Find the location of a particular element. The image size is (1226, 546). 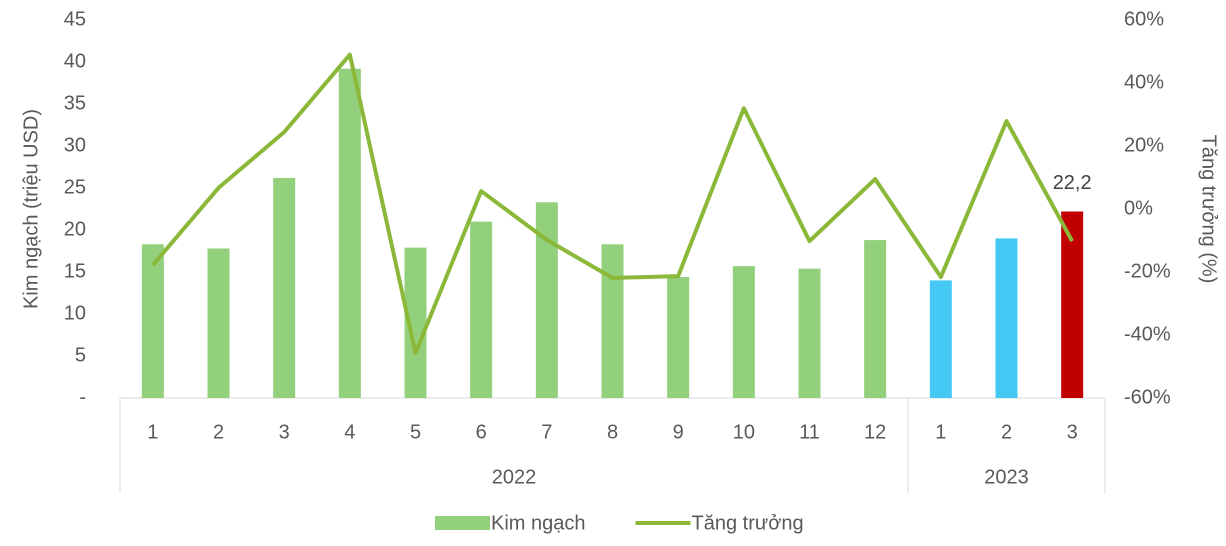

x-group-label: 2023 is located at coordinates (1006, 477).